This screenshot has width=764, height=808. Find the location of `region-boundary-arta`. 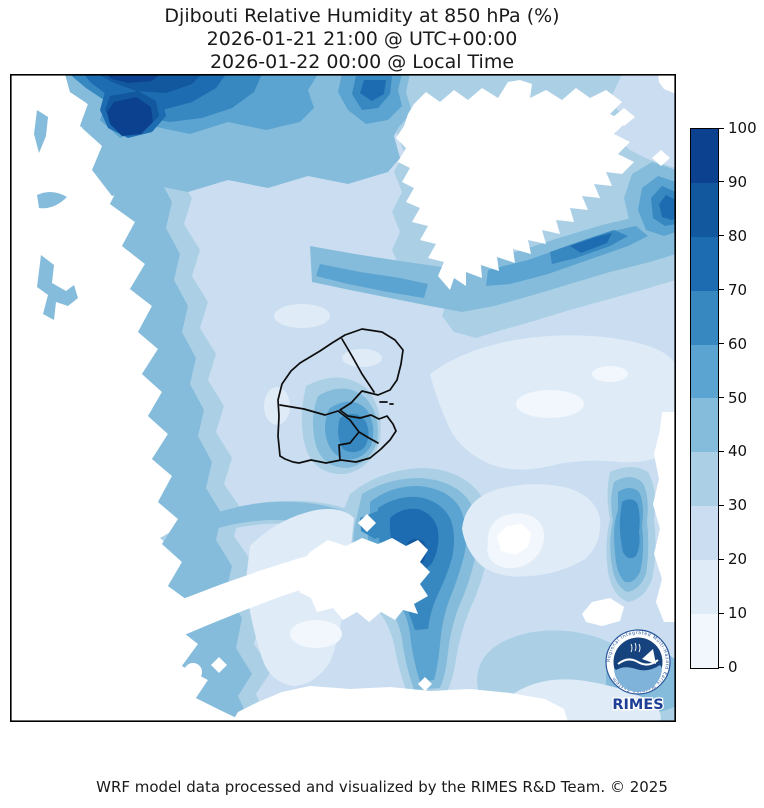

region-boundary-arta is located at coordinates (348, 435).